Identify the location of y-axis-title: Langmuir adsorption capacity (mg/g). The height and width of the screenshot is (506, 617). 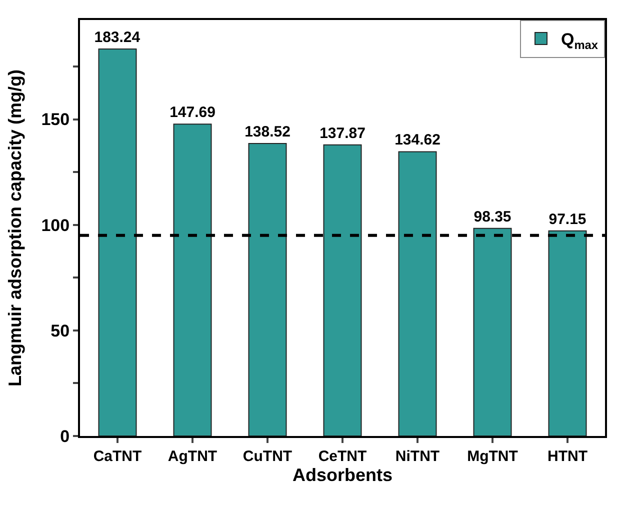
(14, 228).